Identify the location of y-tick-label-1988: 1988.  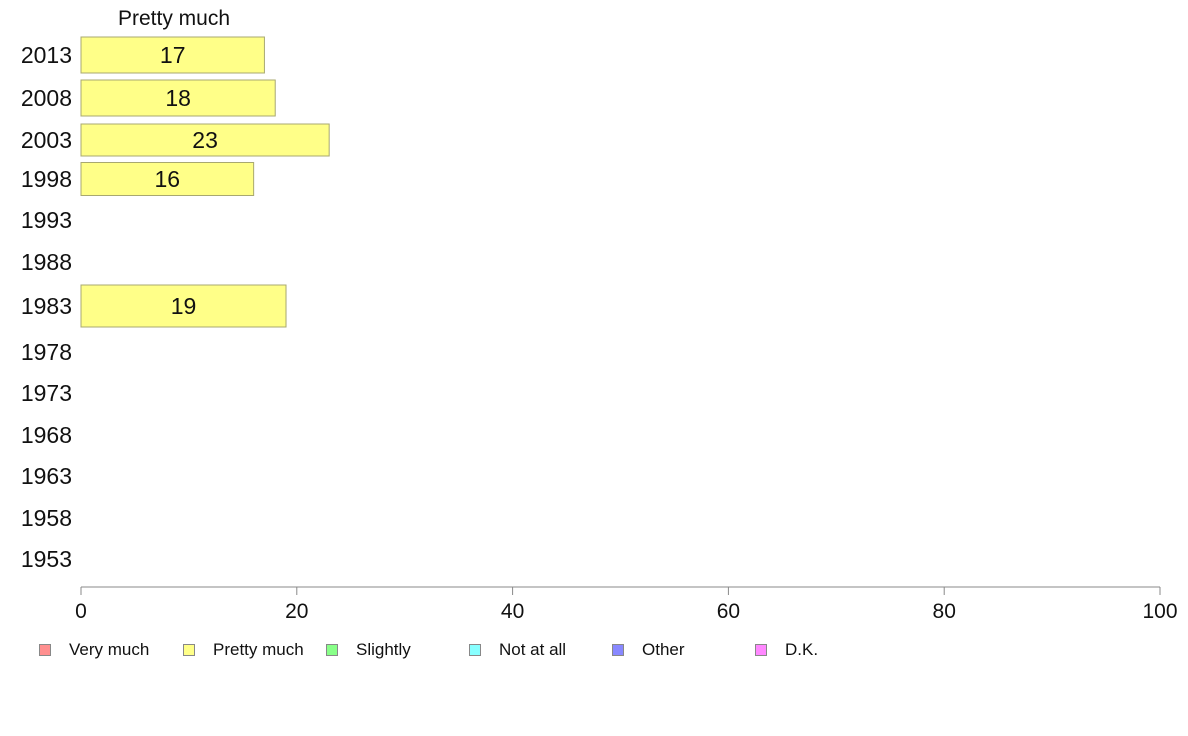
(46, 262).